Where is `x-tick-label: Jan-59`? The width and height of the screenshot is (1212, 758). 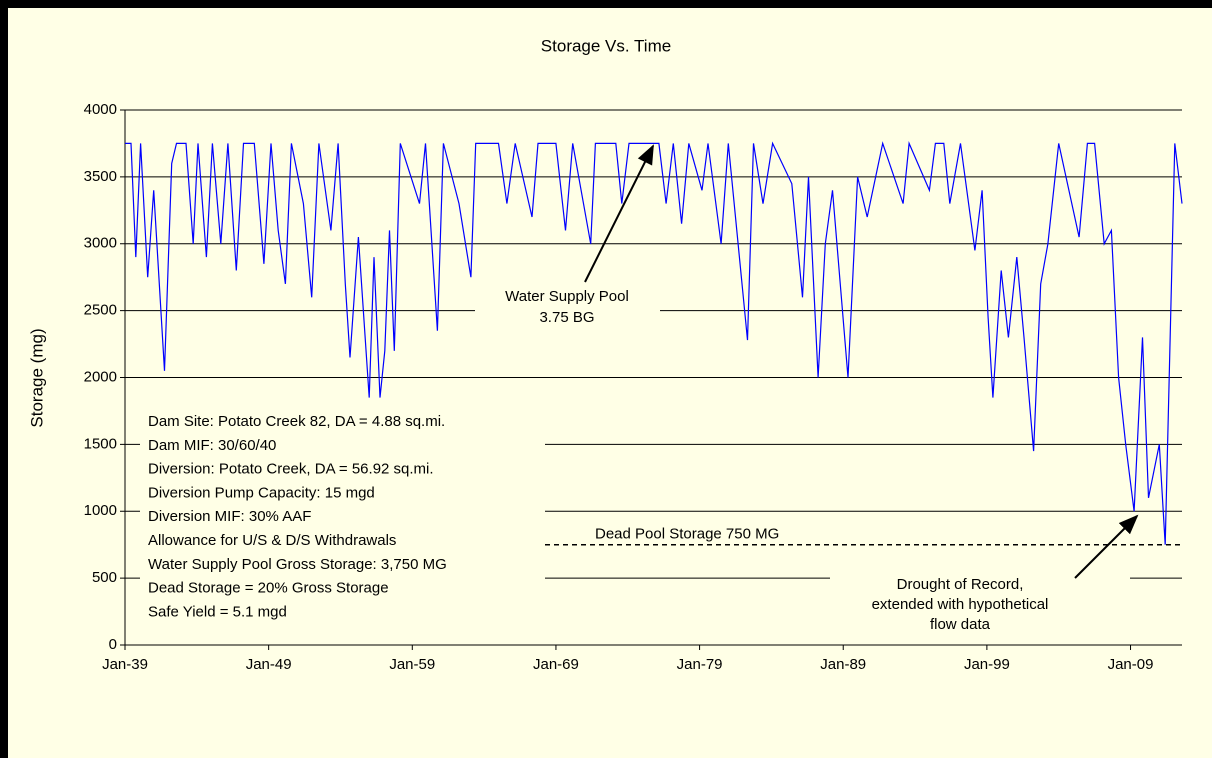 x-tick-label: Jan-59 is located at coordinates (412, 664).